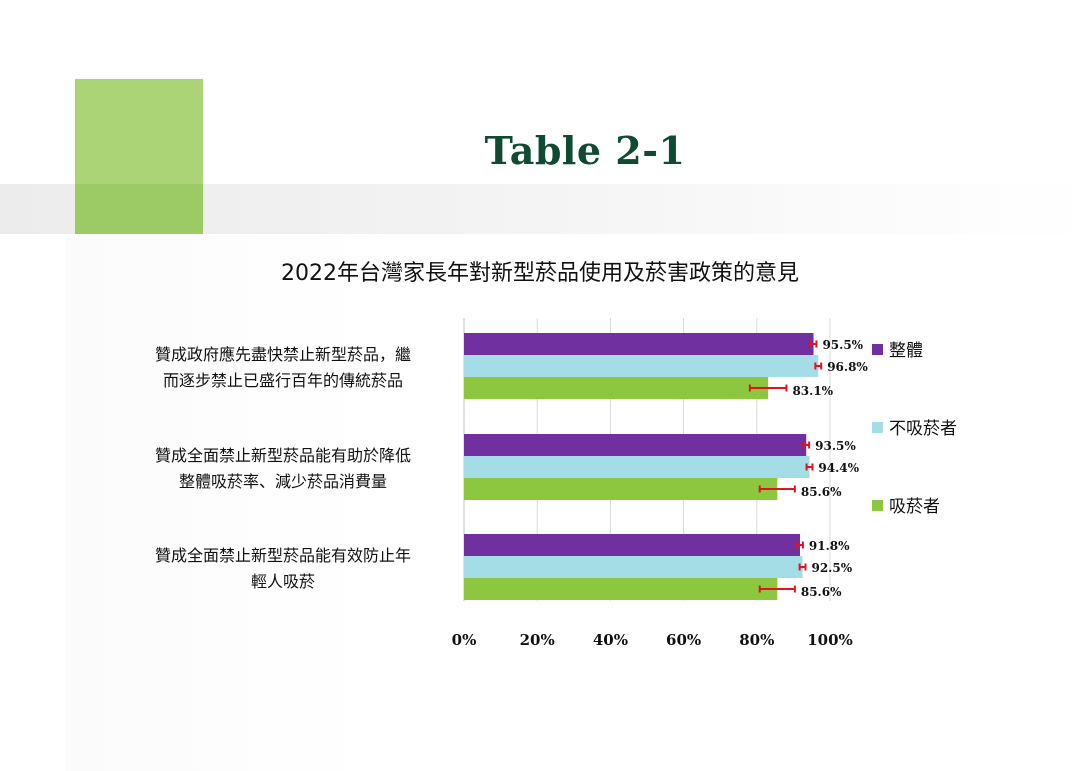 The height and width of the screenshot is (771, 1090). I want to click on category-label: 而逐步禁止已盛行百年的傳統菸品, so click(283, 380).